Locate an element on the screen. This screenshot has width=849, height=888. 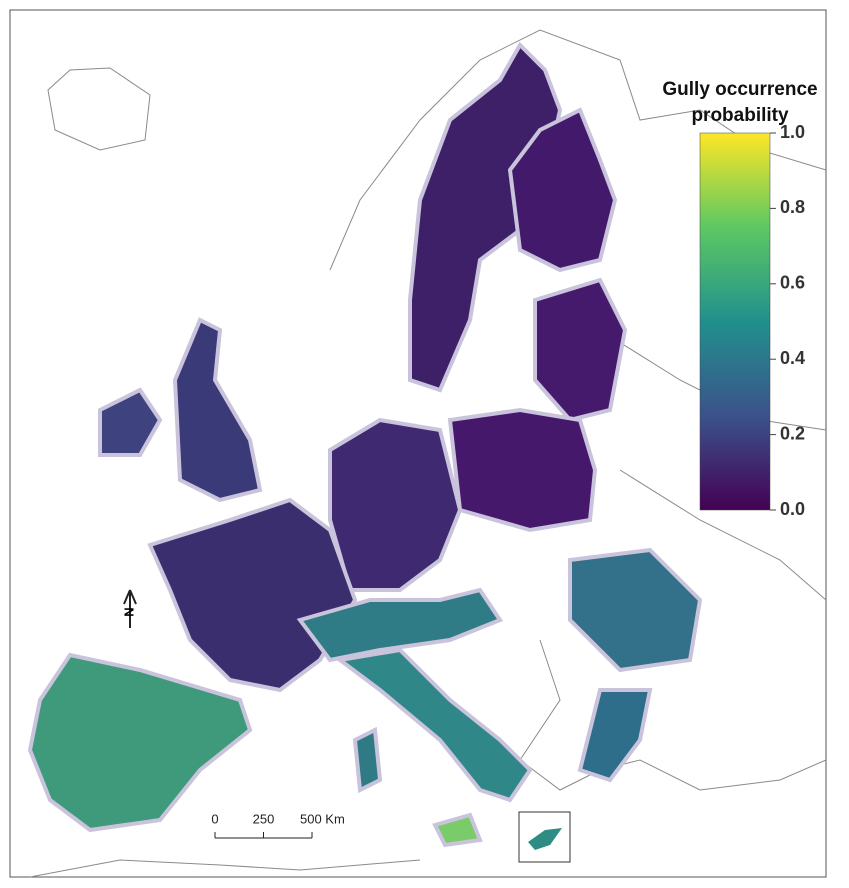
scale-label: 0 is located at coordinates (214, 818).